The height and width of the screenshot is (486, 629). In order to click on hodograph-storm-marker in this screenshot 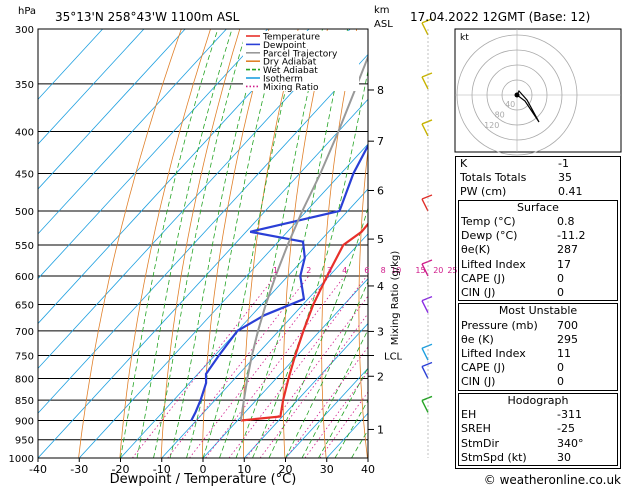, I will do `click(517, 95)`.